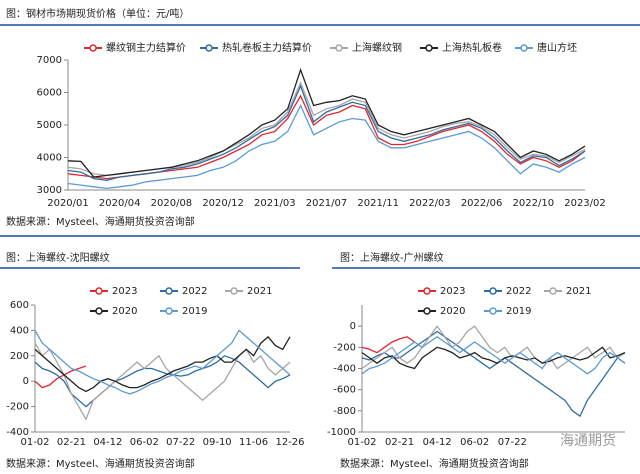 This screenshot has width=640, height=474. I want to click on x-tick-label: 12-26, so click(289, 442).